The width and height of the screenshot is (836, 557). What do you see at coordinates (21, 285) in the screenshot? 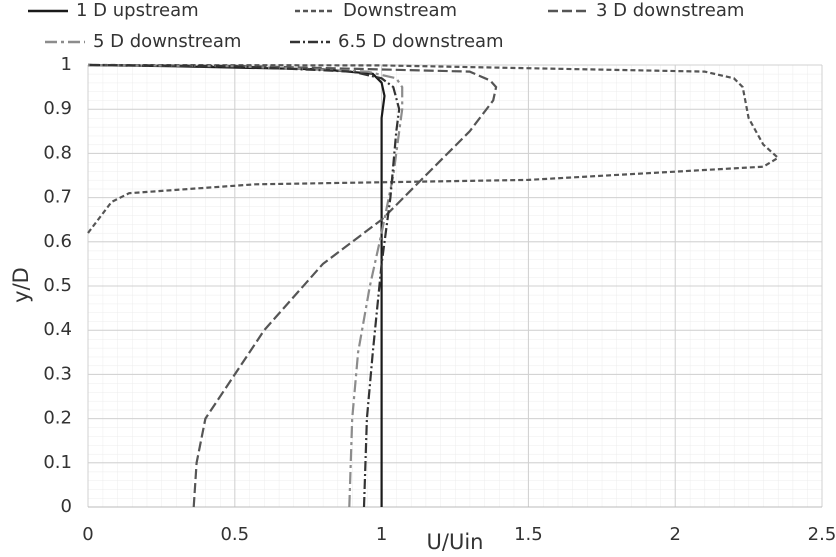
I see `y-axis-label: y/D` at bounding box center [21, 285].